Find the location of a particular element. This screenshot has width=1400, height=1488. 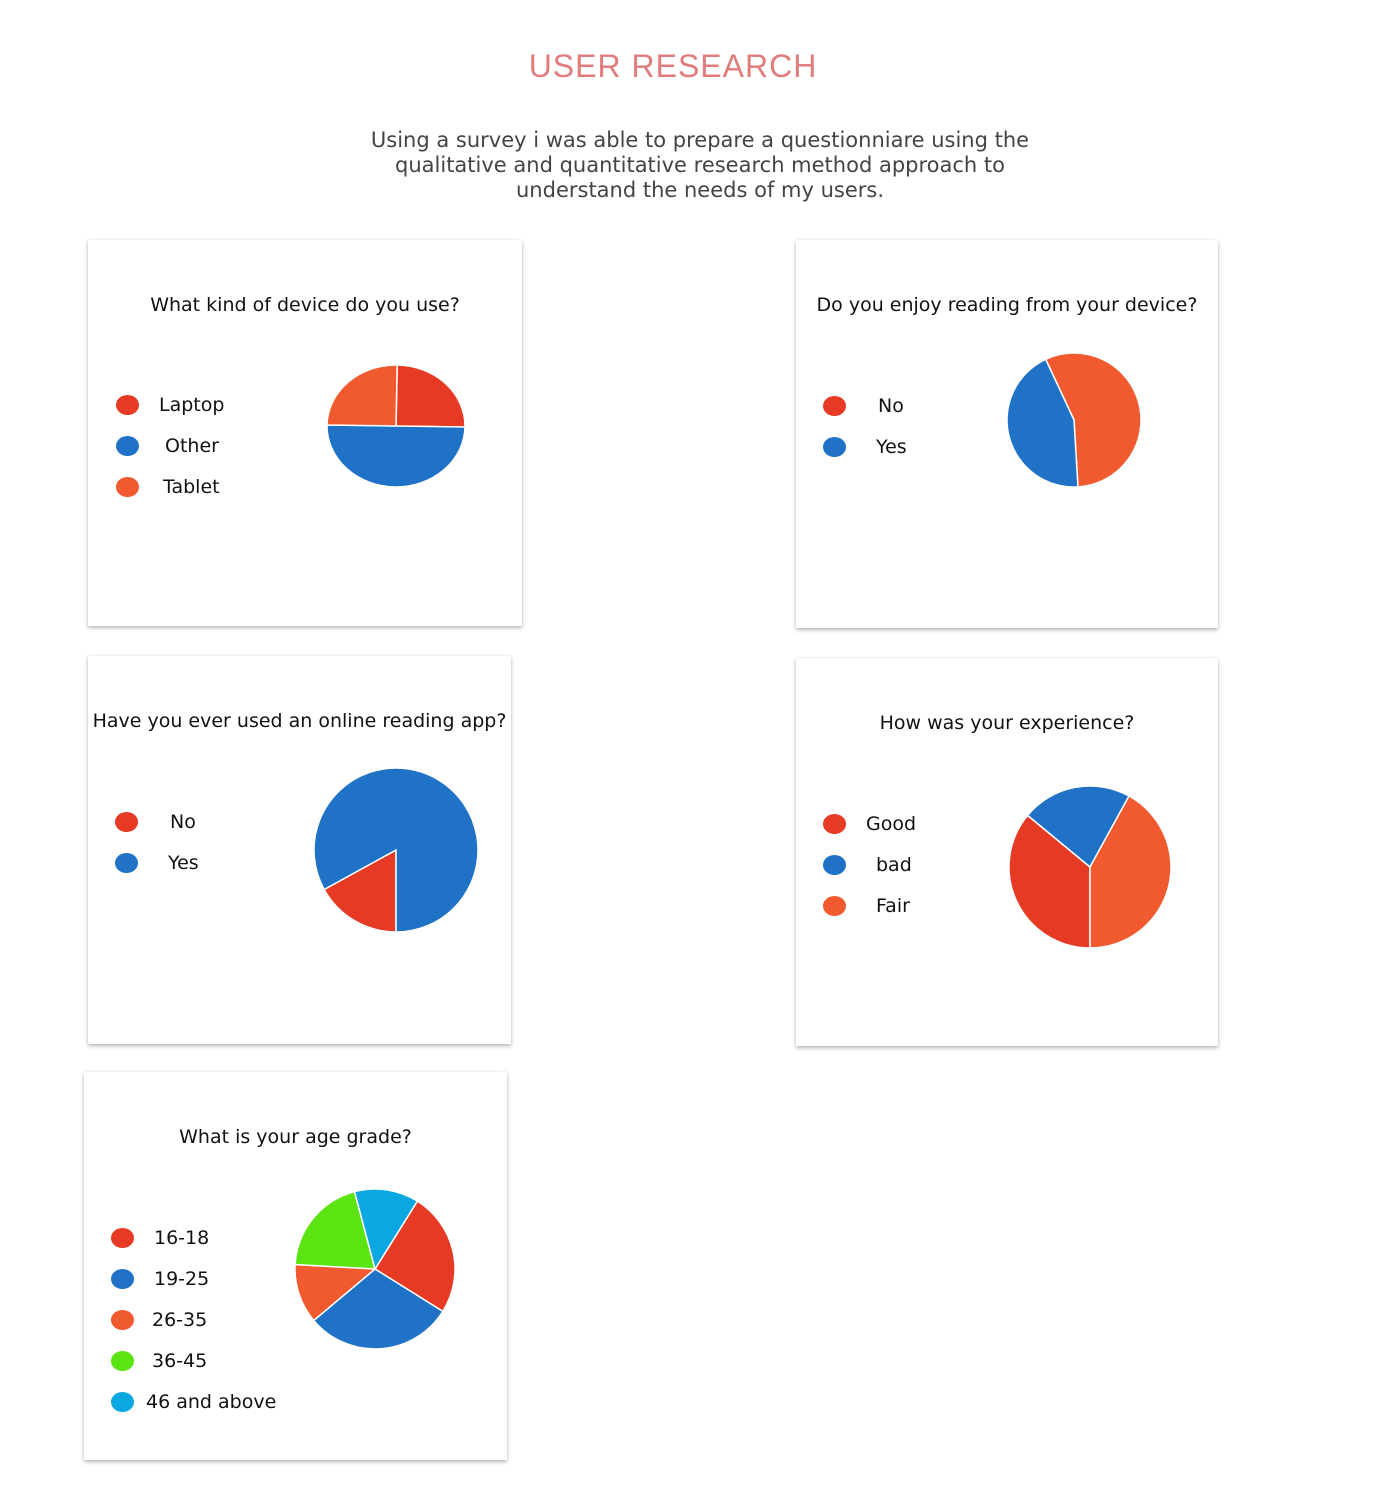

legend-item: 46 and above is located at coordinates (193, 1401).